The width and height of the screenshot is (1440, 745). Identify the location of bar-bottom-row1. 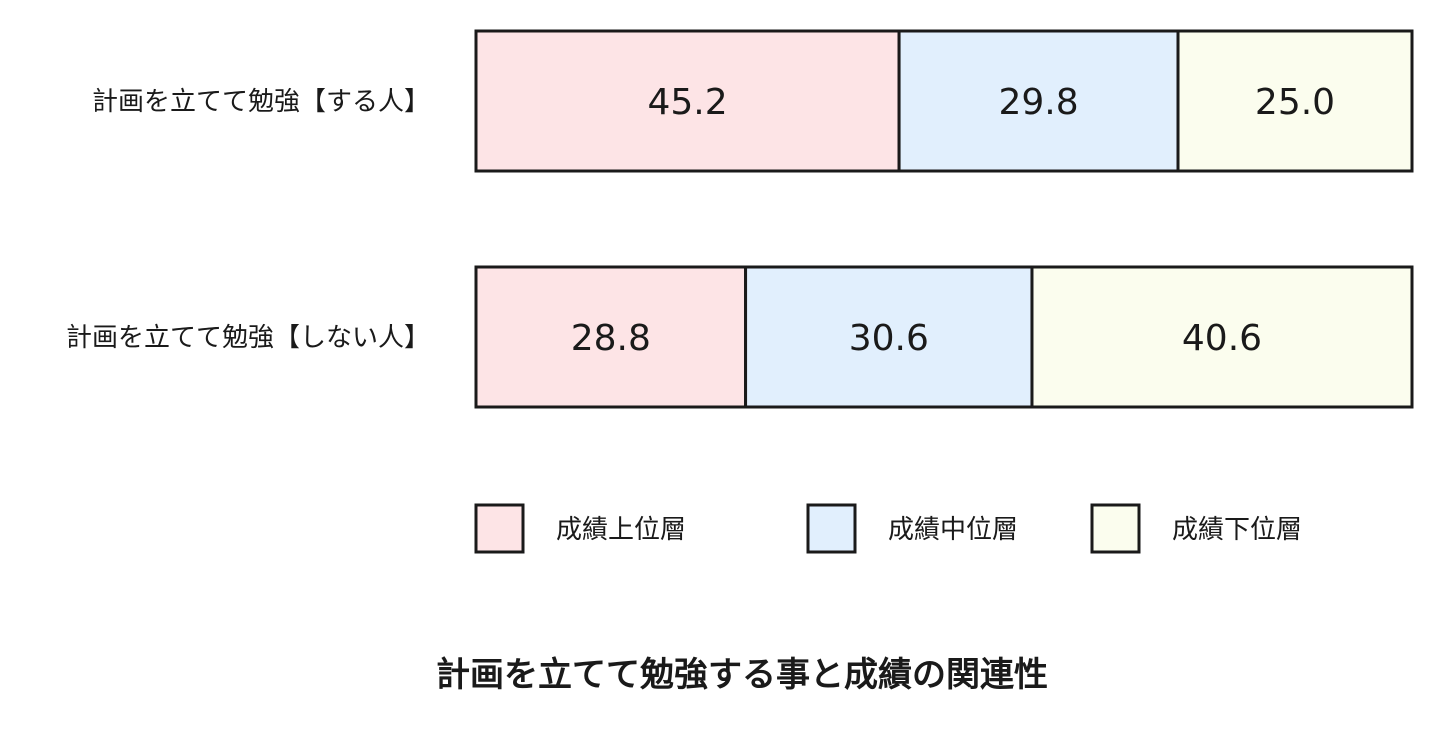
(1295, 101).